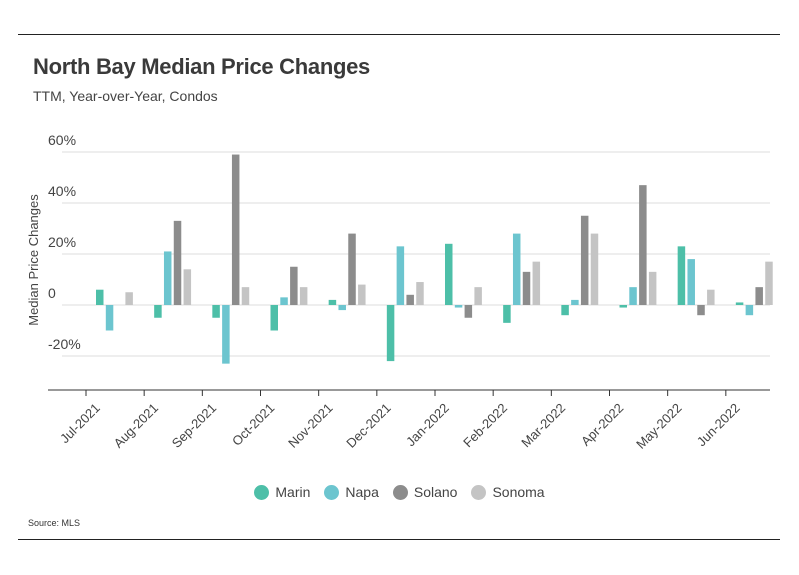 The width and height of the screenshot is (799, 575). I want to click on y-tick-label: 60%, so click(62, 140).